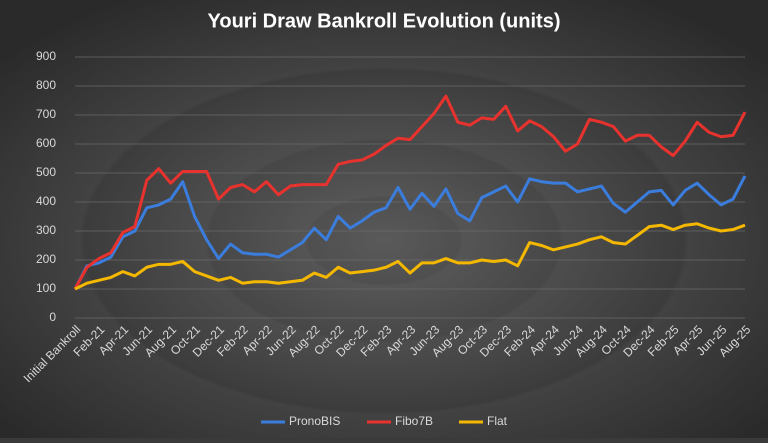  Describe the element at coordinates (46, 201) in the screenshot. I see `y-tick-label: 400` at that location.